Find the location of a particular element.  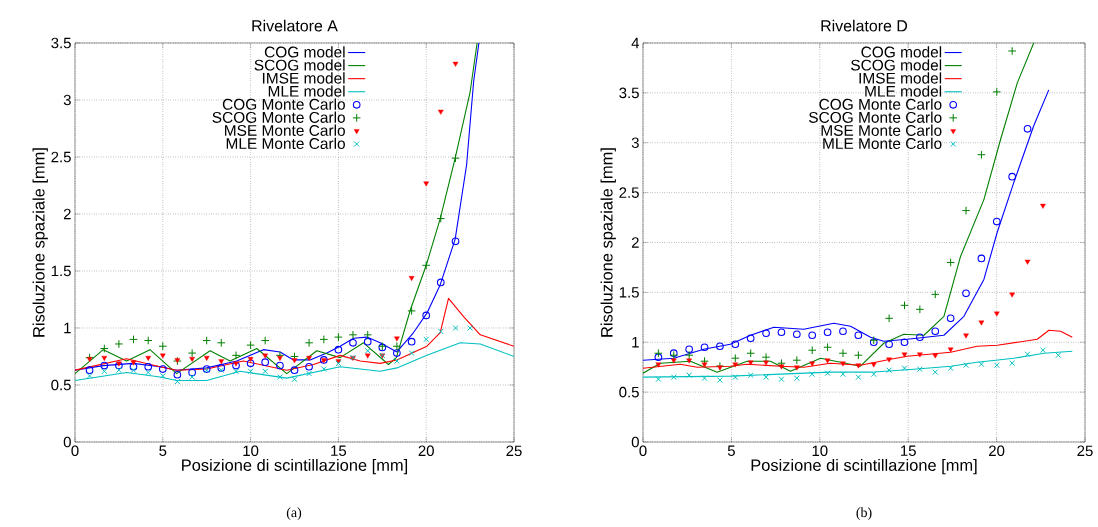

text: (a) is located at coordinates (294, 513).